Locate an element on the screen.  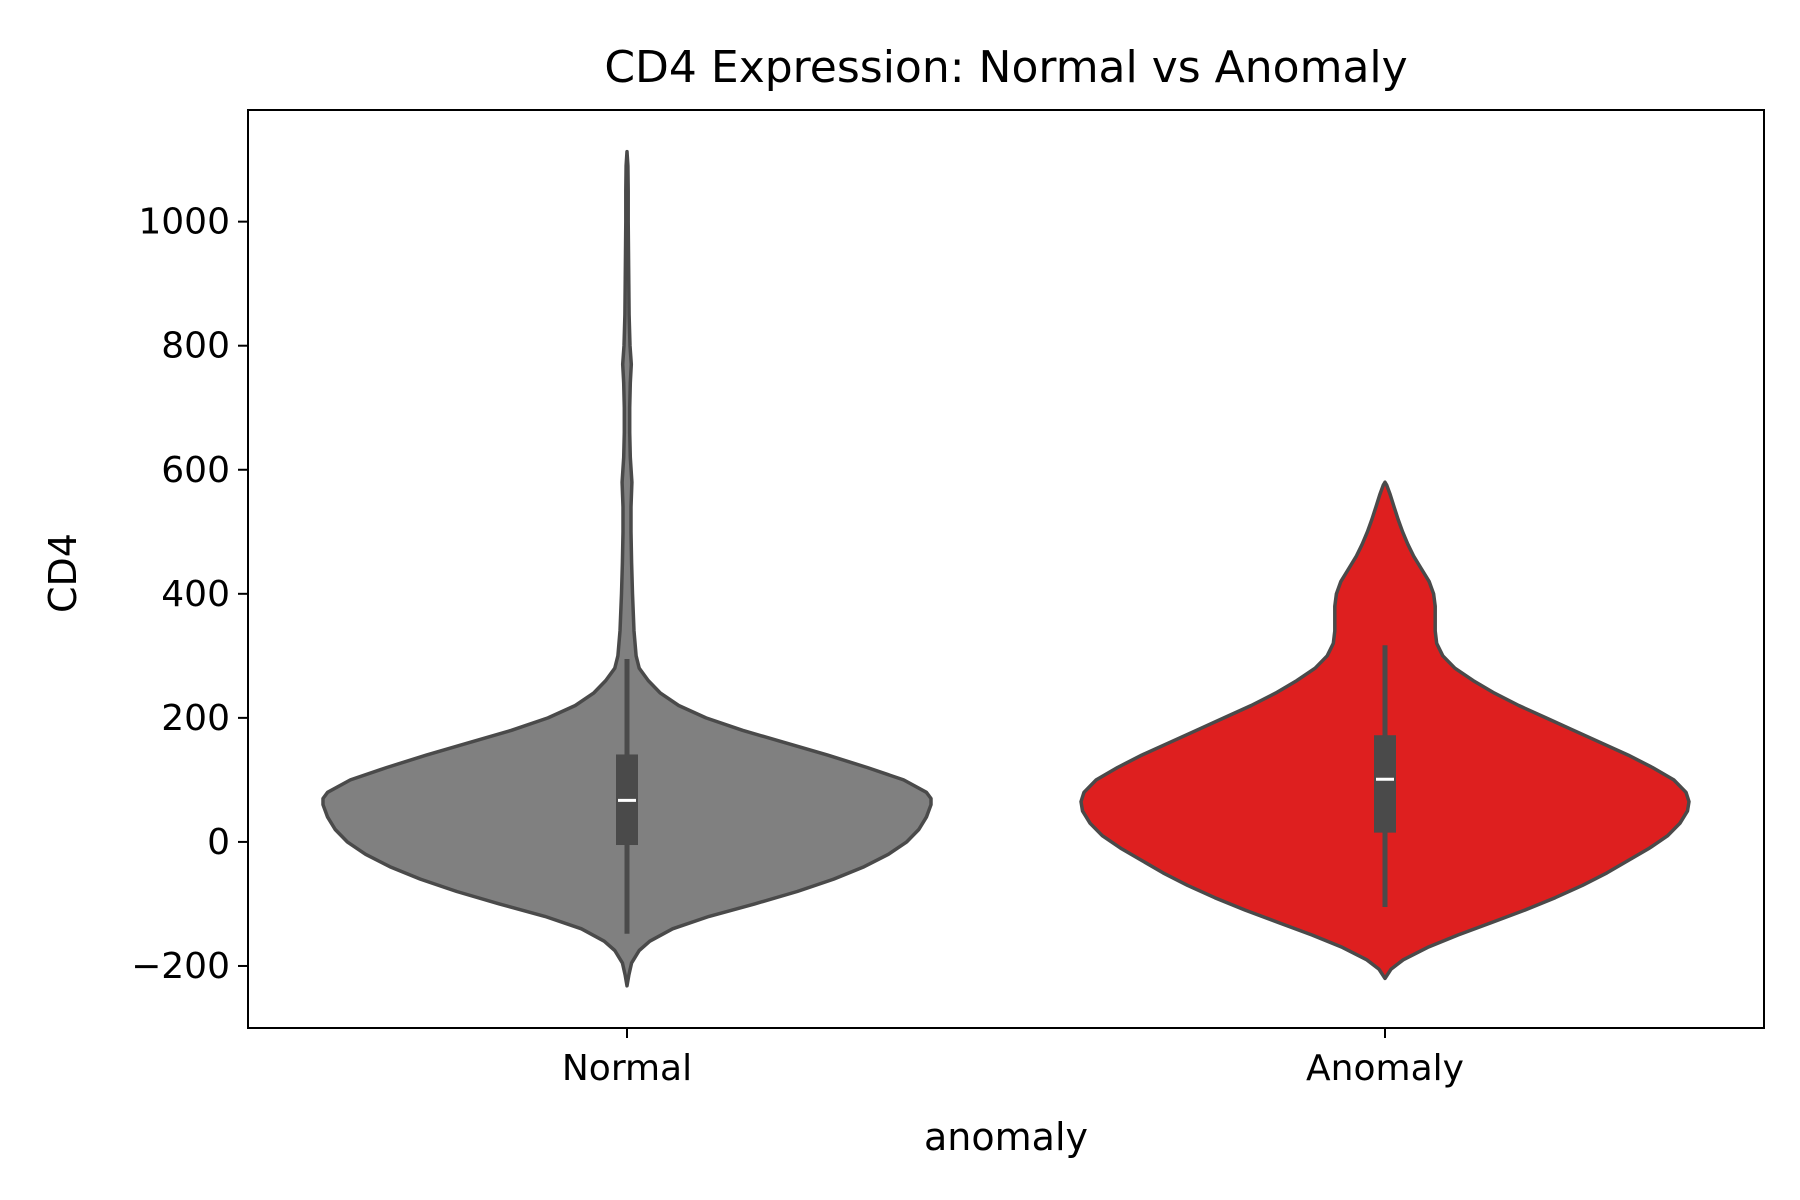
y-tick-label: −200 is located at coordinates (180, 966).